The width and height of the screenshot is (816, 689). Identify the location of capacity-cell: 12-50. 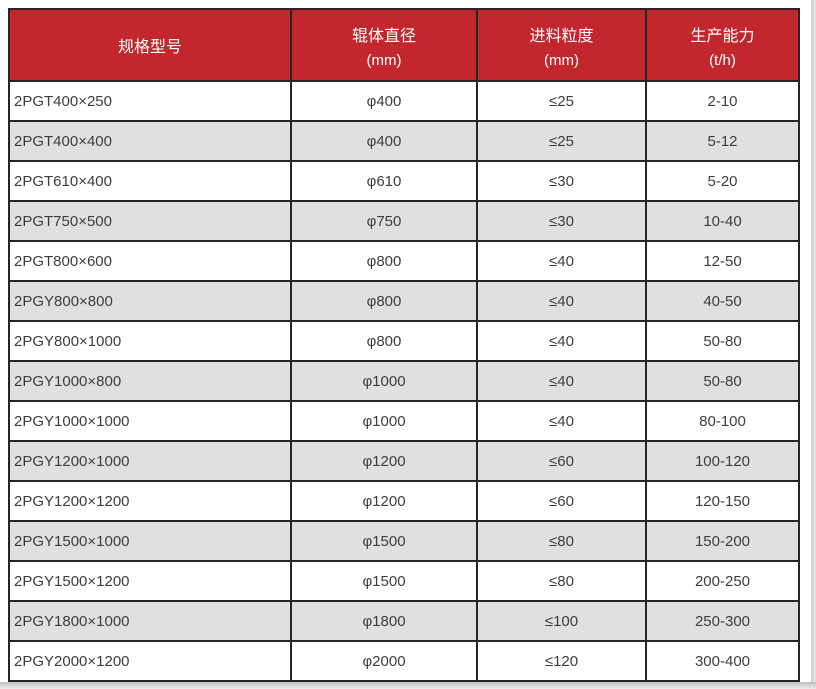
(722, 261).